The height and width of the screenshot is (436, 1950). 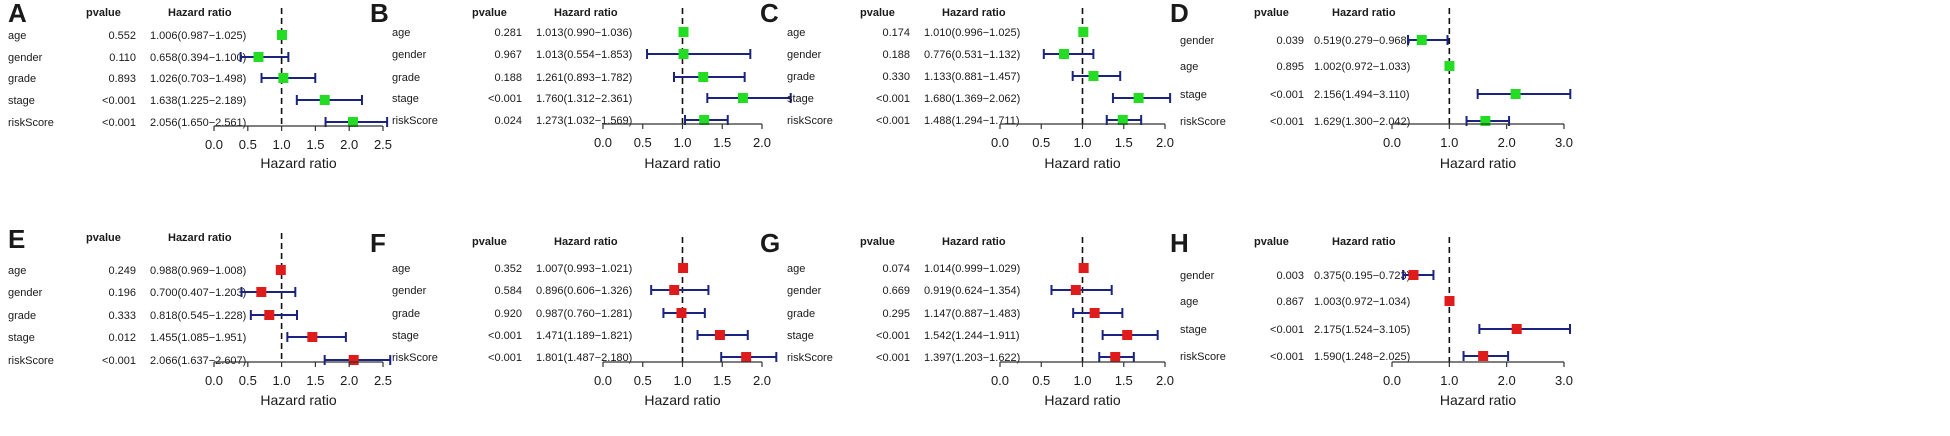 What do you see at coordinates (584, 121) in the screenshot?
I see `row-hazard-ratio: 1.273(1.032−1.569)` at bounding box center [584, 121].